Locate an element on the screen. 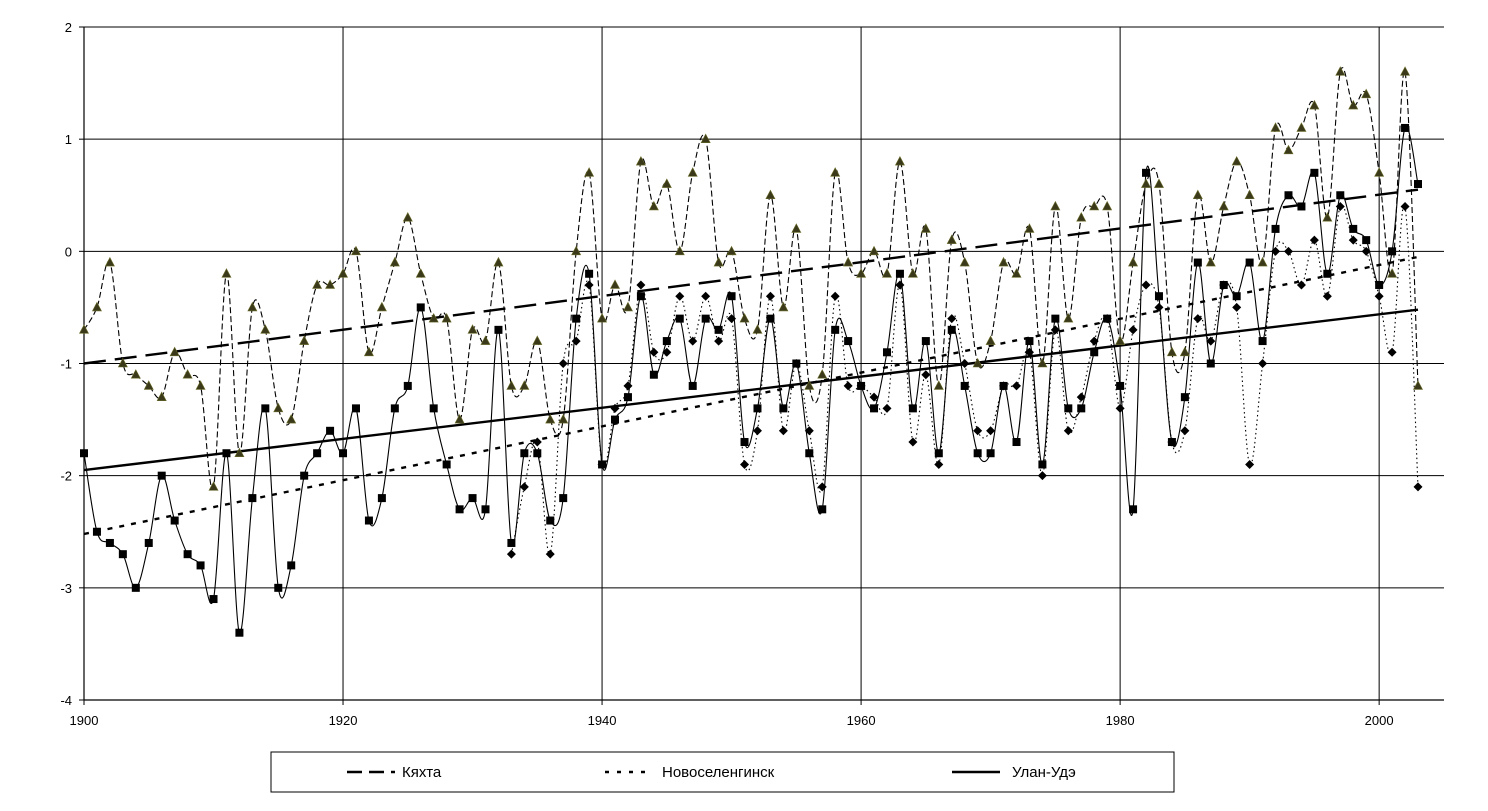  legend-label: Улан-Удэ is located at coordinates (1044, 772).